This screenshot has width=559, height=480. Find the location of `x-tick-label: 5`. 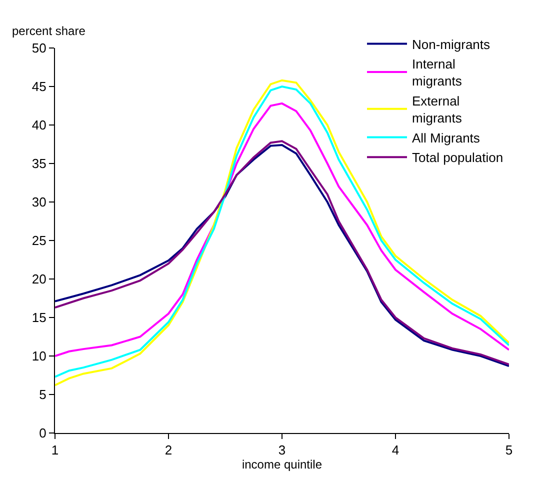

x-tick-label: 5 is located at coordinates (509, 450).